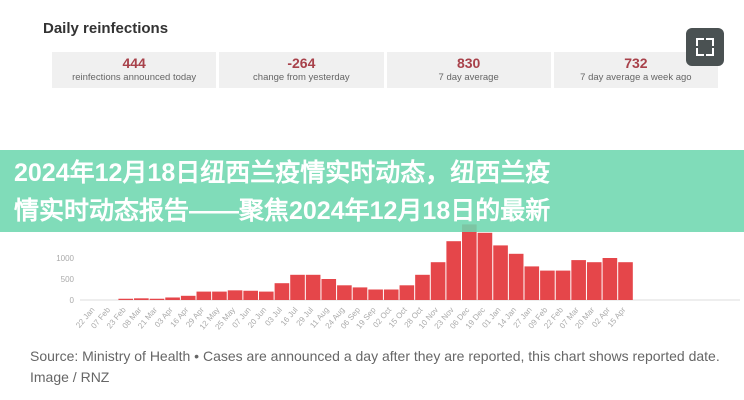  What do you see at coordinates (636, 77) in the screenshot?
I see `stat-label: 7 day average a week ago` at bounding box center [636, 77].